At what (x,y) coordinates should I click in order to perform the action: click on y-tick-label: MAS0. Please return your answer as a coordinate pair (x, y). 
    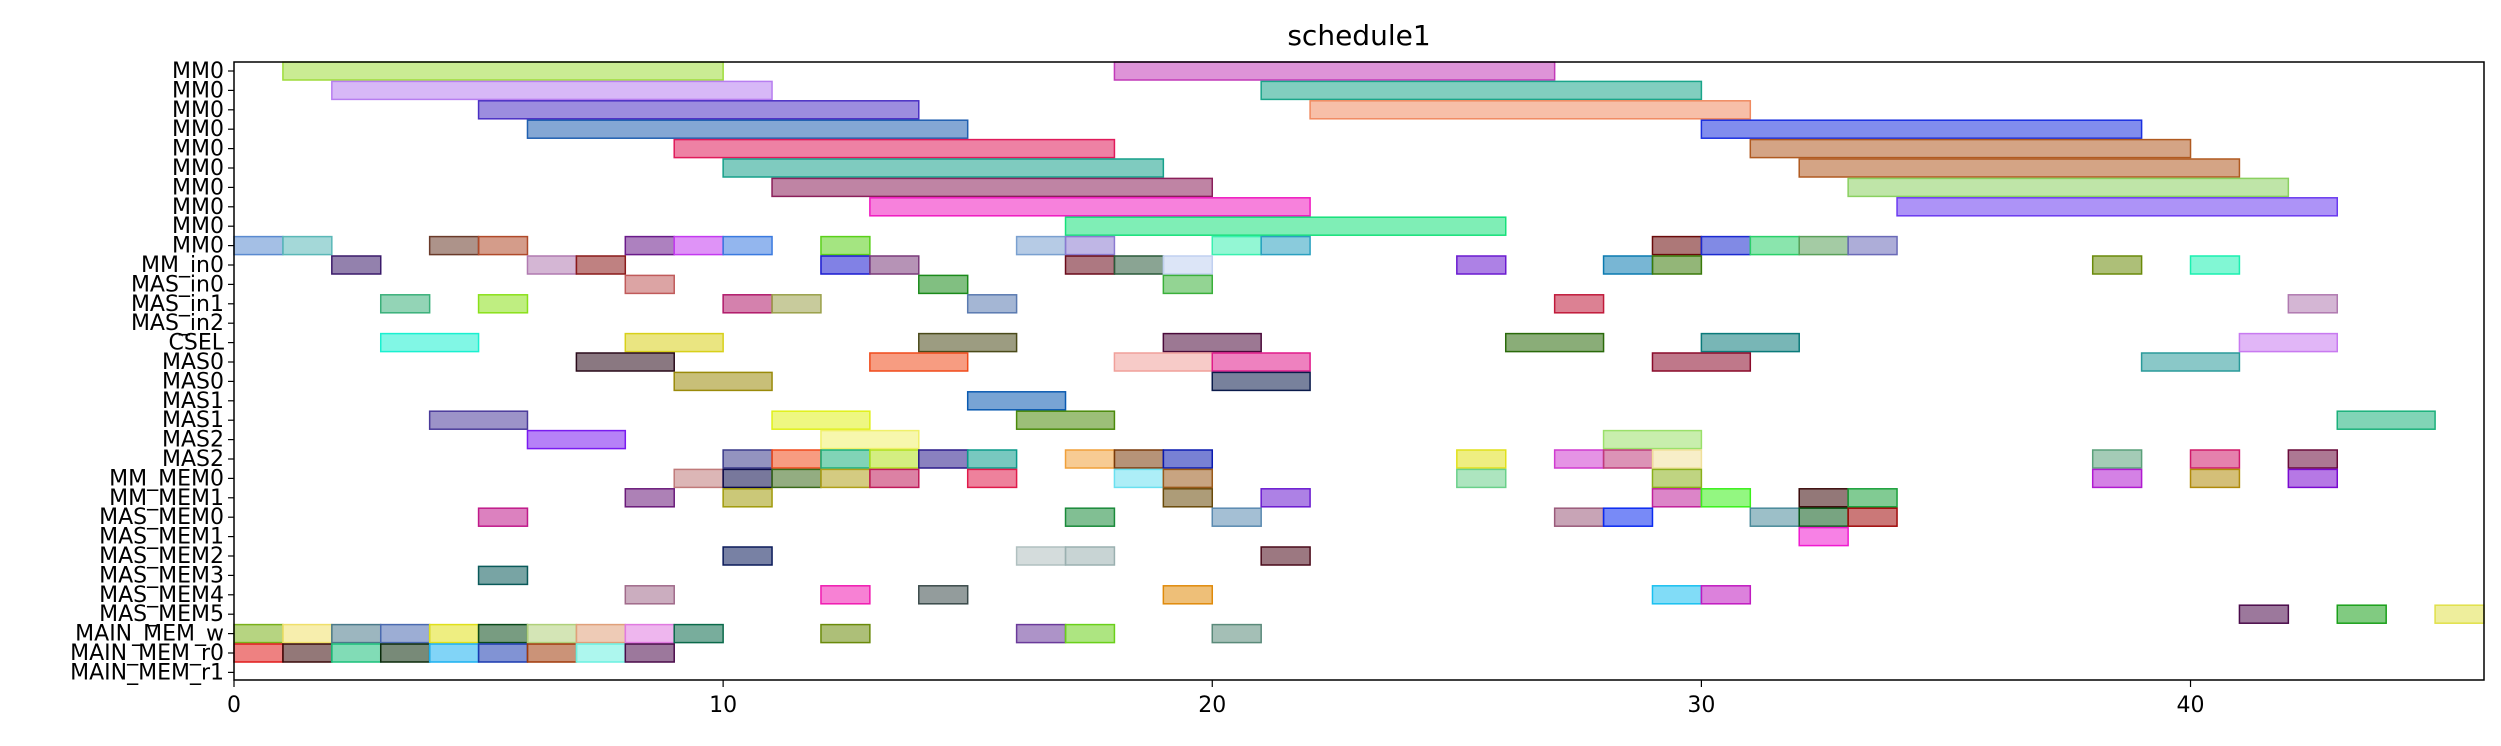
    Looking at the image, I should click on (193, 381).